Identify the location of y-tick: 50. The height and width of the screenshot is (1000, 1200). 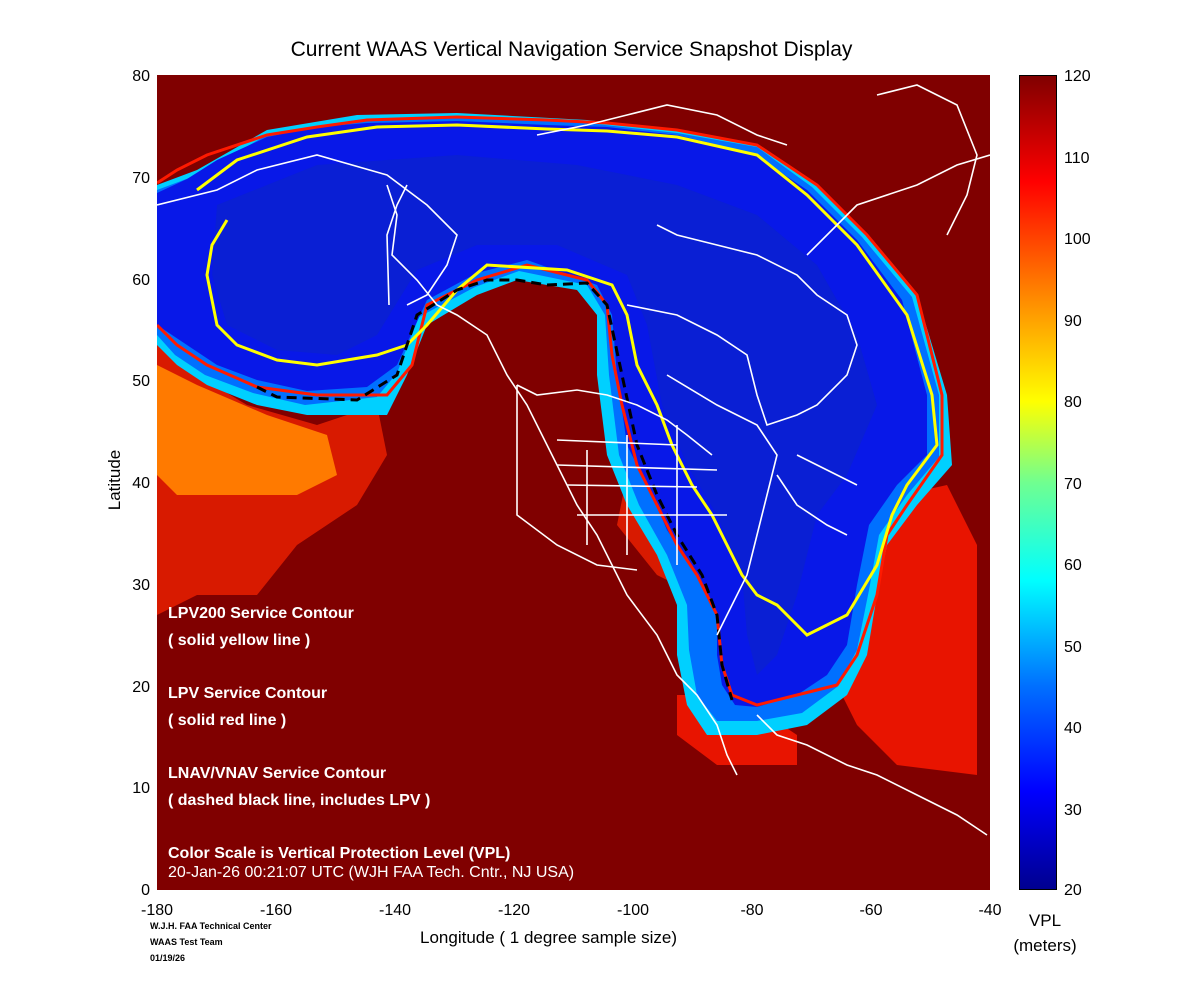
(141, 381).